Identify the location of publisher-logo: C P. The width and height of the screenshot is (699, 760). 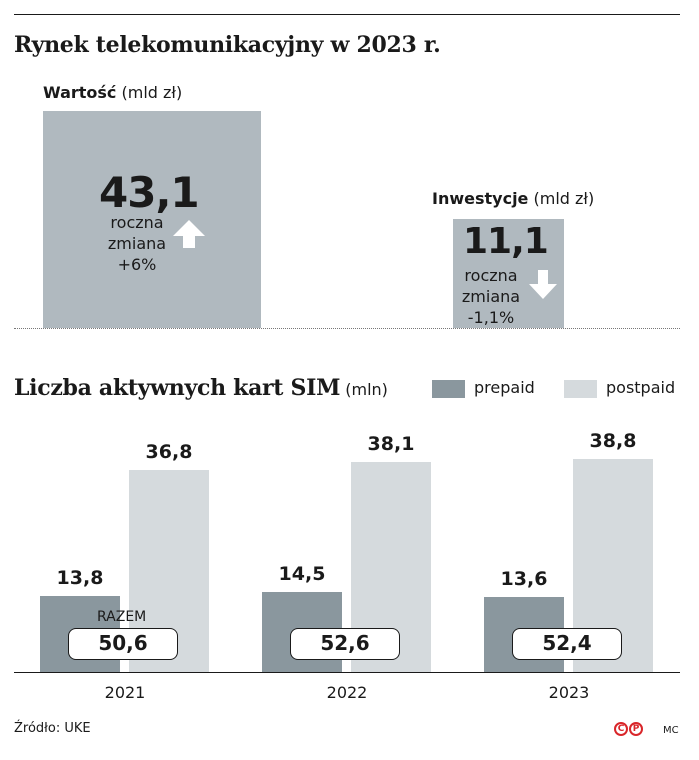
(628, 729).